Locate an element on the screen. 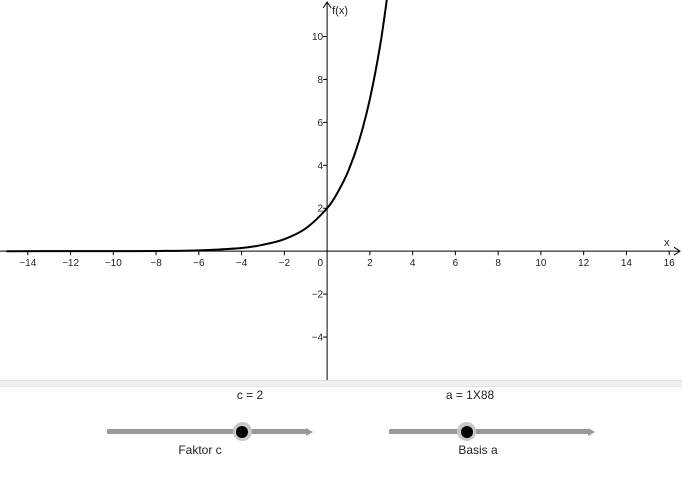 The width and height of the screenshot is (682, 500). x-tick-label: 12 is located at coordinates (584, 263).